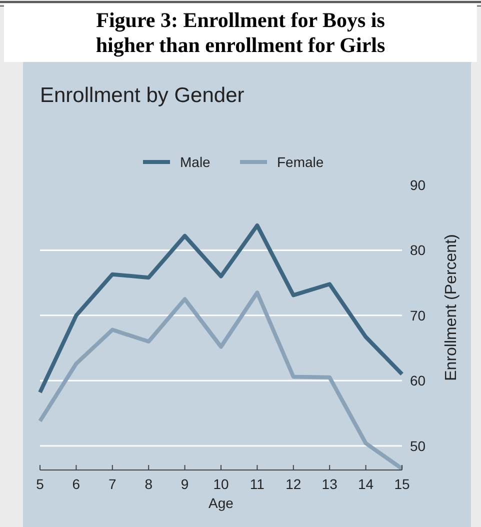 The width and height of the screenshot is (481, 527). What do you see at coordinates (451, 307) in the screenshot?
I see `y-axis-title: Enrollment (Percent)` at bounding box center [451, 307].